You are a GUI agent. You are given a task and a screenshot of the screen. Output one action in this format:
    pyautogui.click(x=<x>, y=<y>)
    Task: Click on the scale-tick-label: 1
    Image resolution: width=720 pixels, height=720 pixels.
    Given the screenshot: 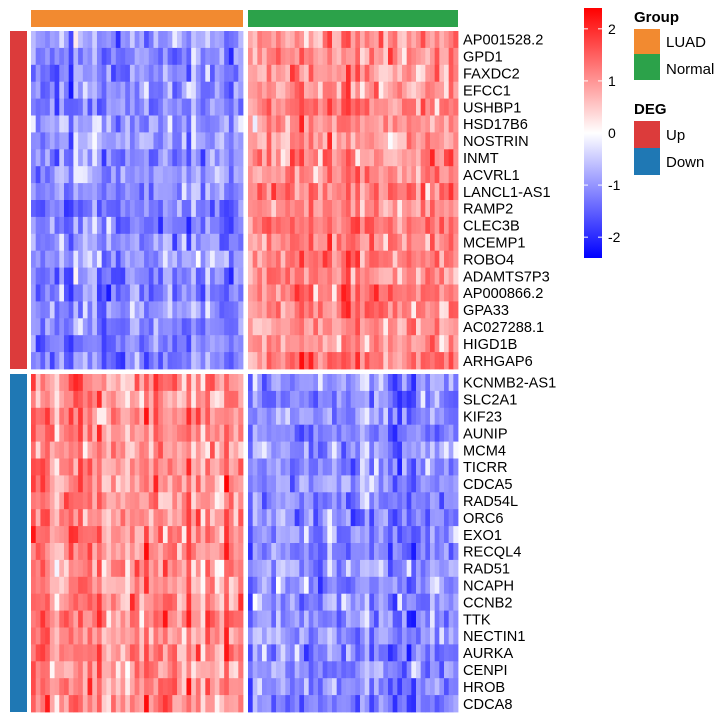 What is the action you would take?
    pyautogui.click(x=612, y=81)
    